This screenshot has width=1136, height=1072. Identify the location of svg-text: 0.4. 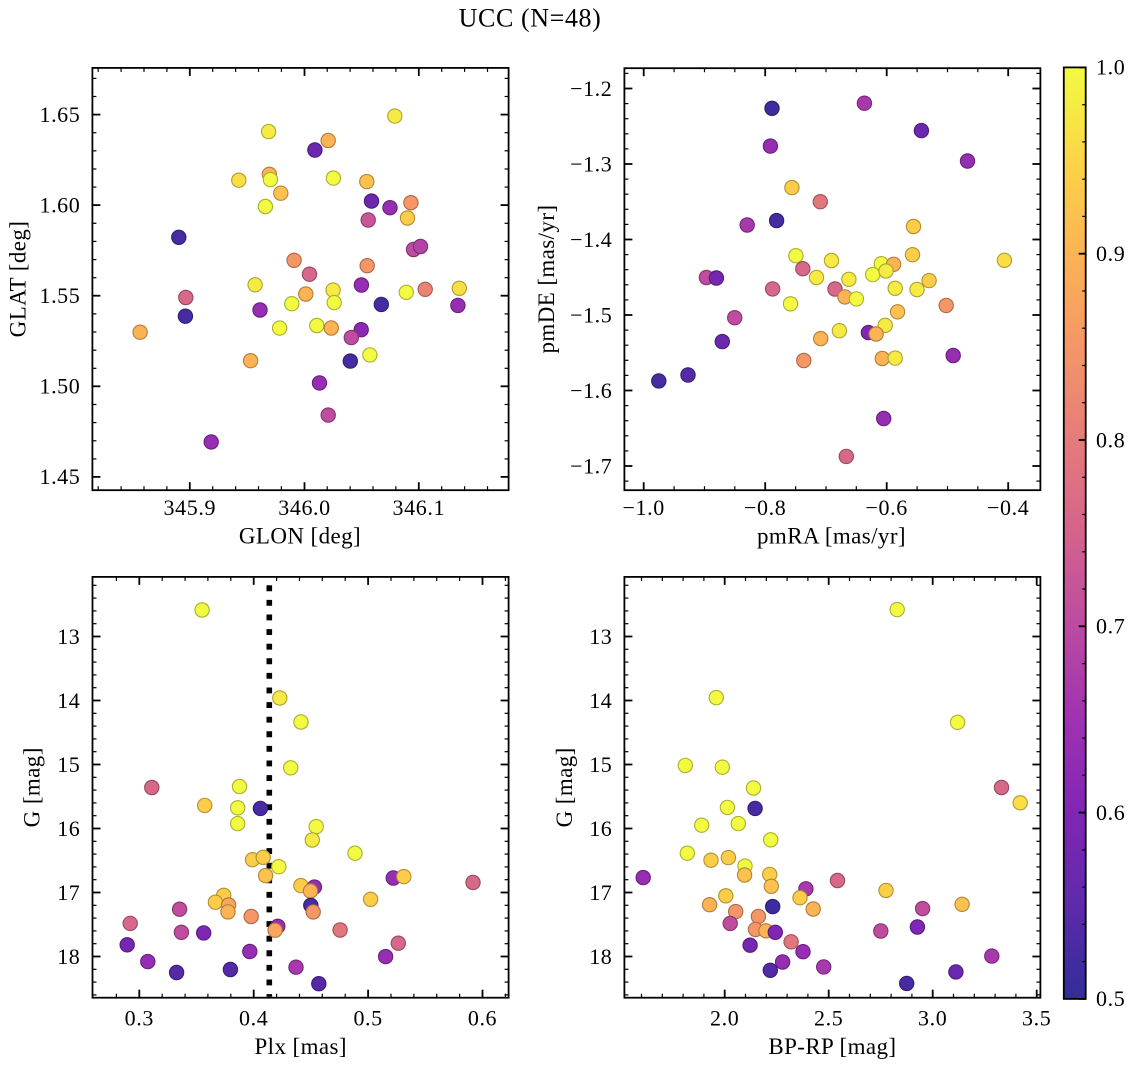
(253, 1017).